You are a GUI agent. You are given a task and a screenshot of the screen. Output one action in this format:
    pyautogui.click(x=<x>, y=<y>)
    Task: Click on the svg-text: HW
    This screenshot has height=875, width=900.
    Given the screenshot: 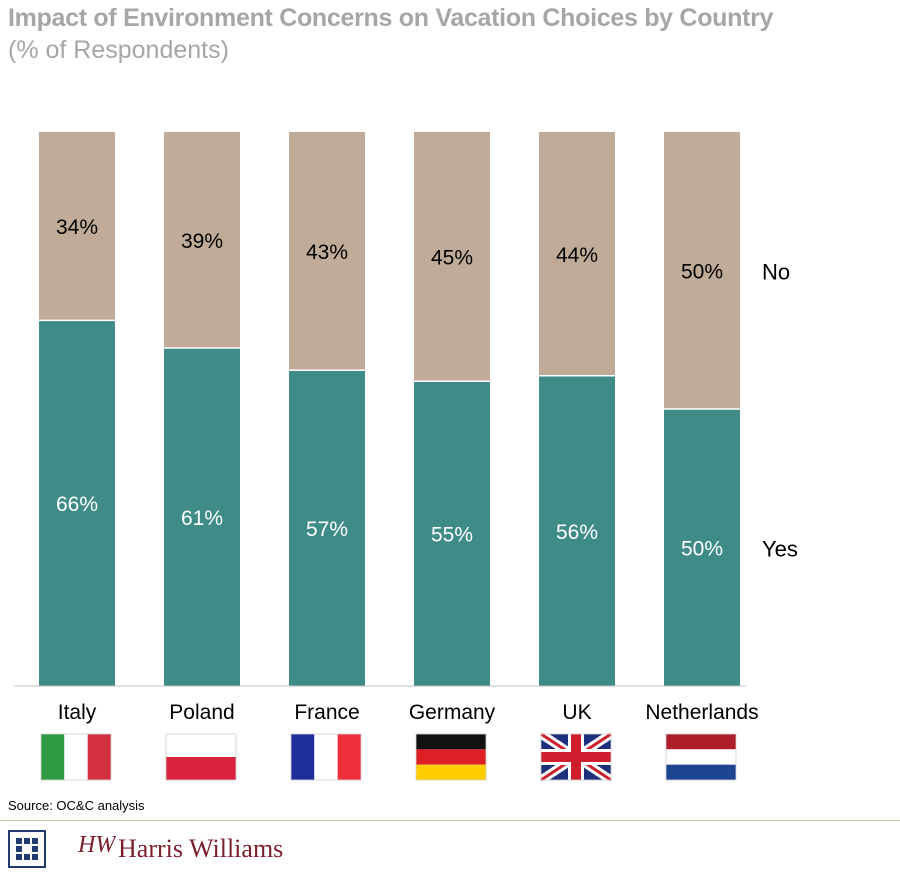 What is the action you would take?
    pyautogui.click(x=96, y=845)
    